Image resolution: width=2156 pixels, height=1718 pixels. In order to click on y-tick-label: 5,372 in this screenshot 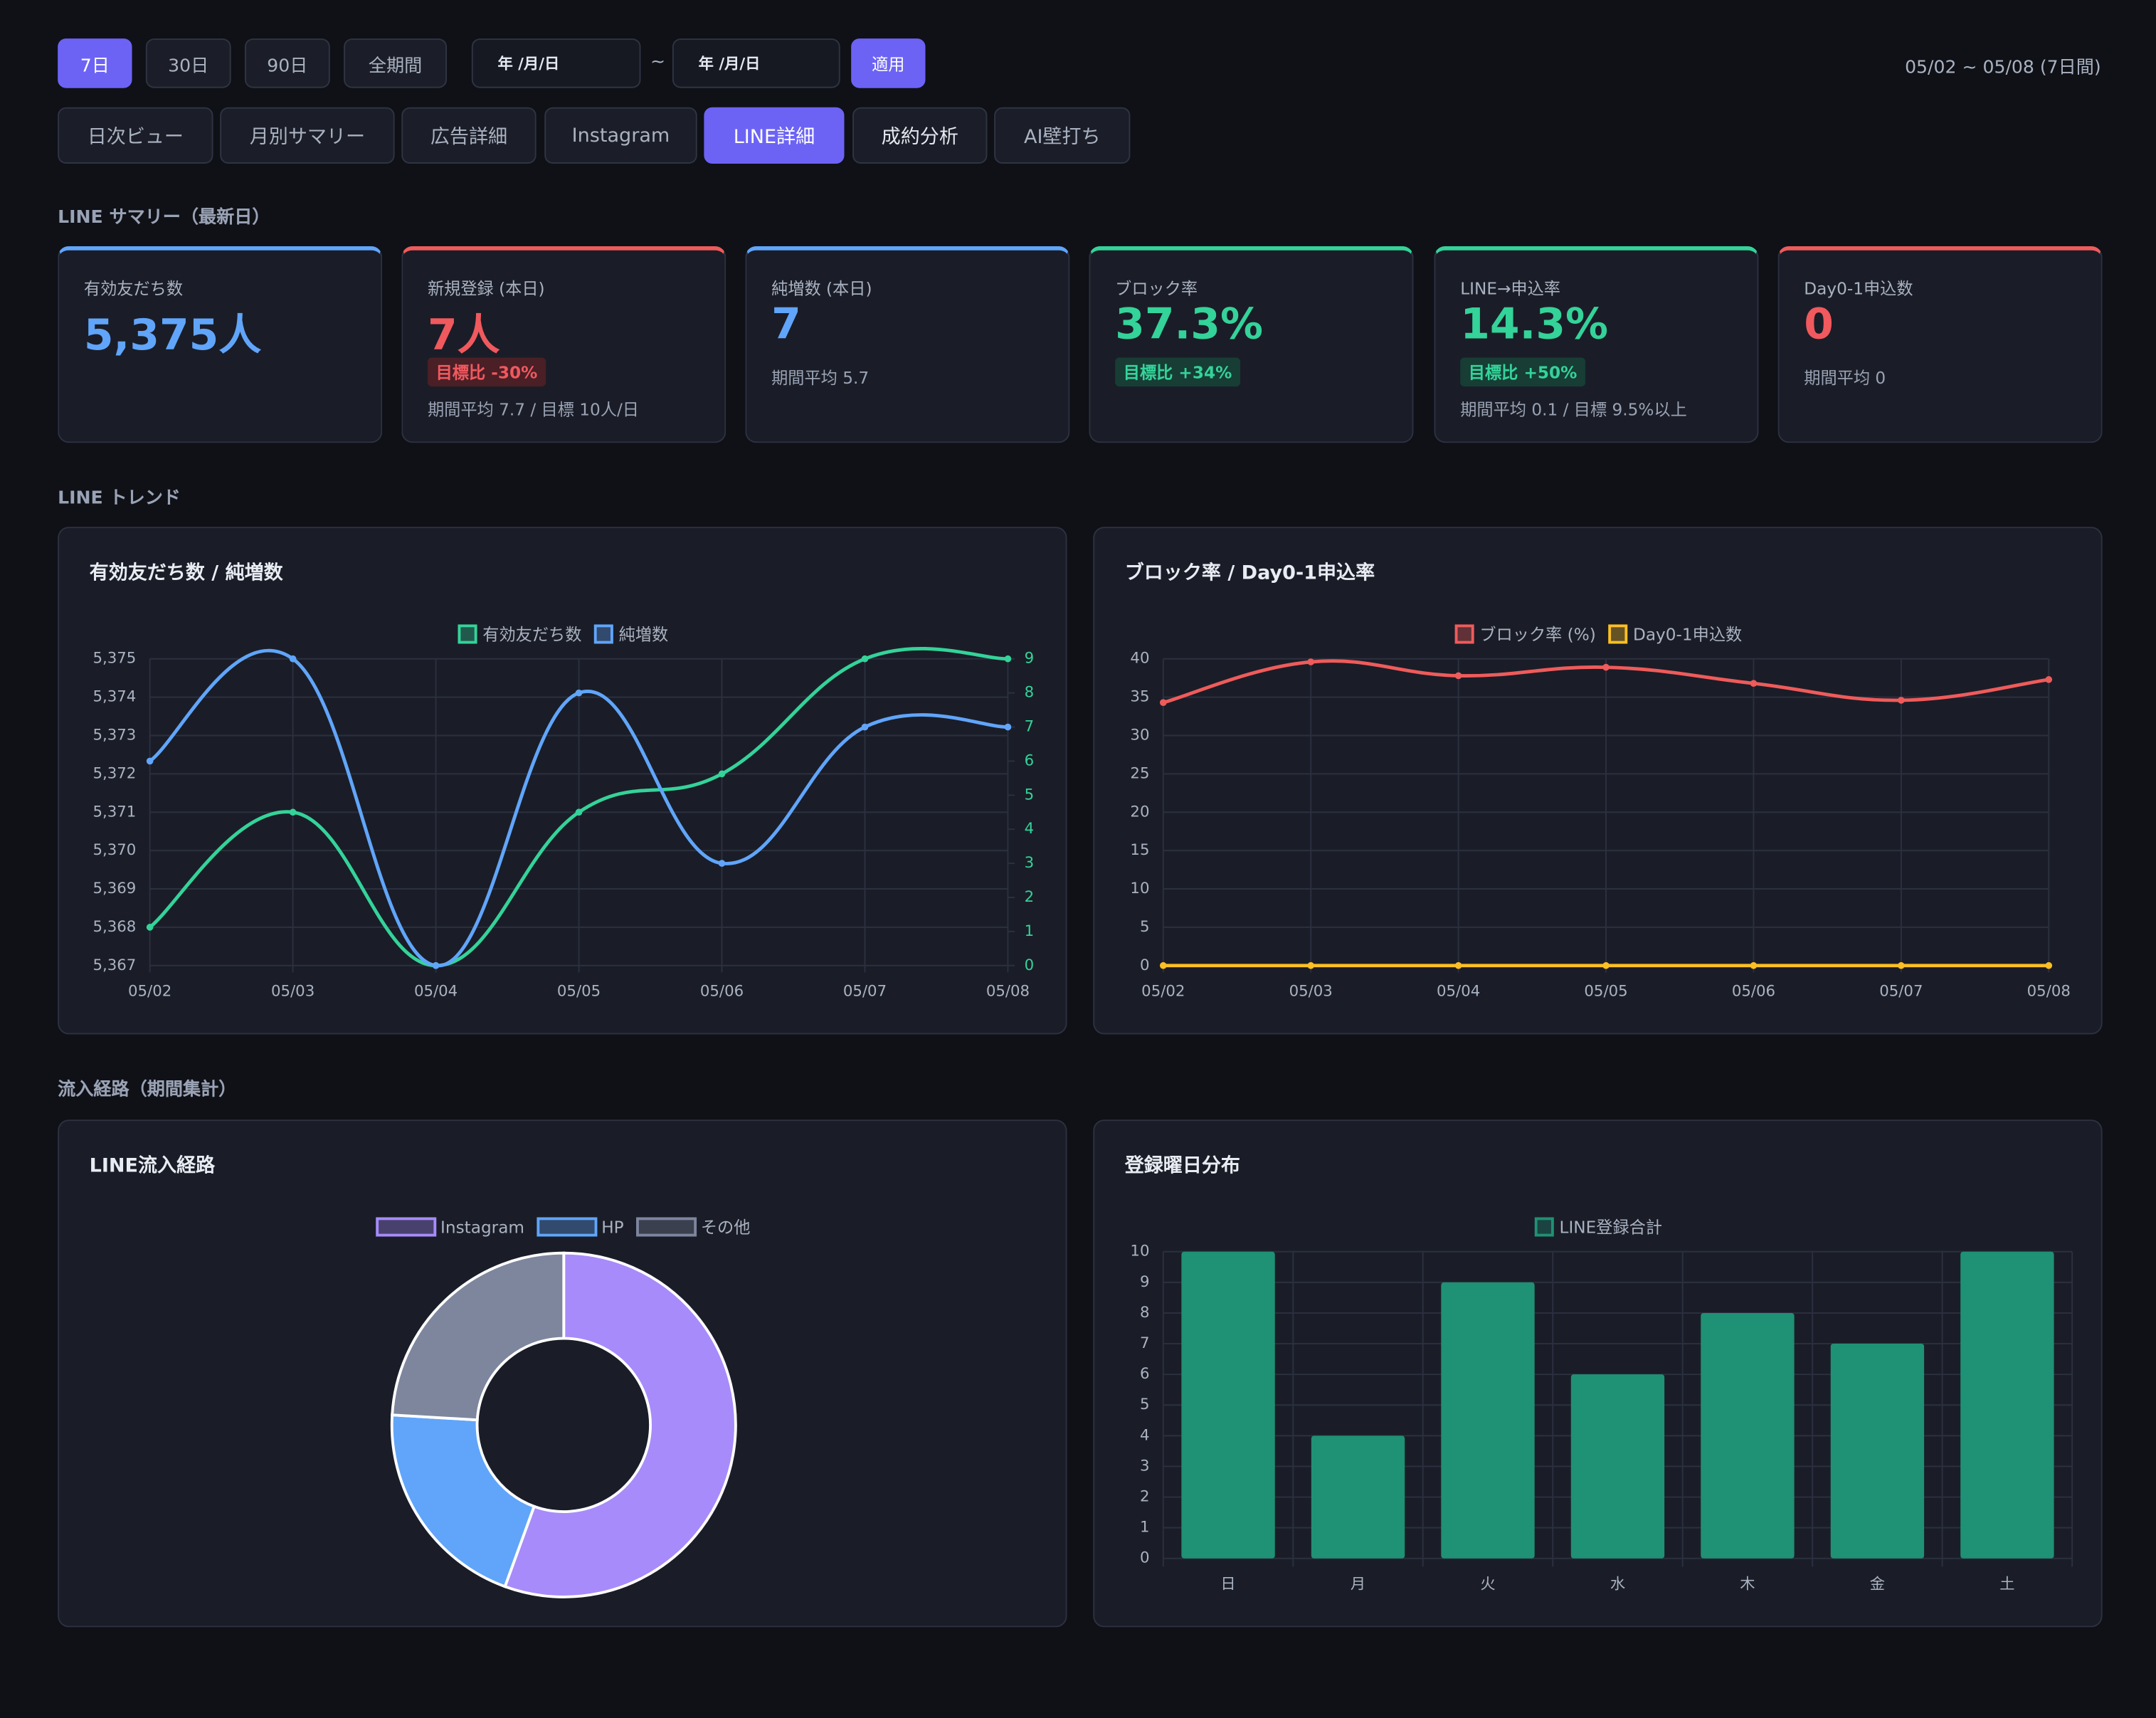, I will do `click(115, 773)`.